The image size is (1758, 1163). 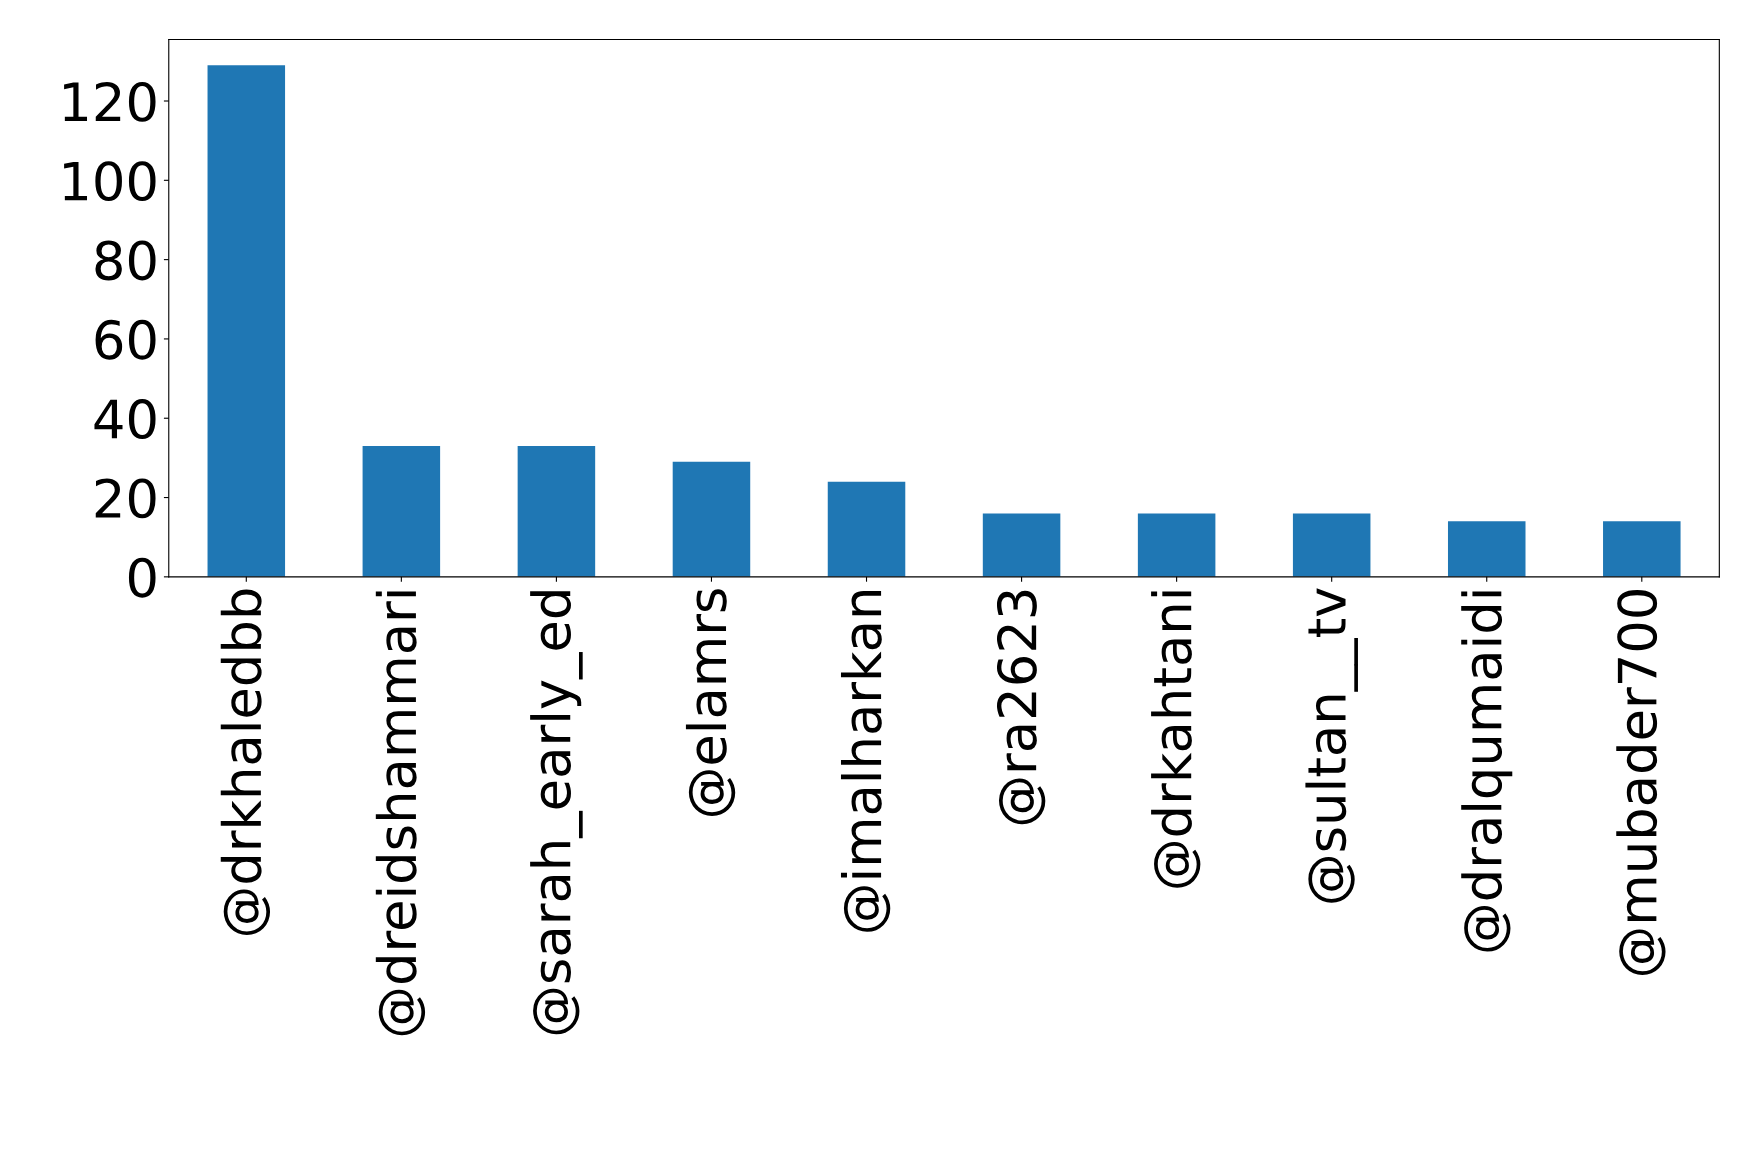 I want to click on x-tick-label: @mubader700, so click(x=1641, y=782).